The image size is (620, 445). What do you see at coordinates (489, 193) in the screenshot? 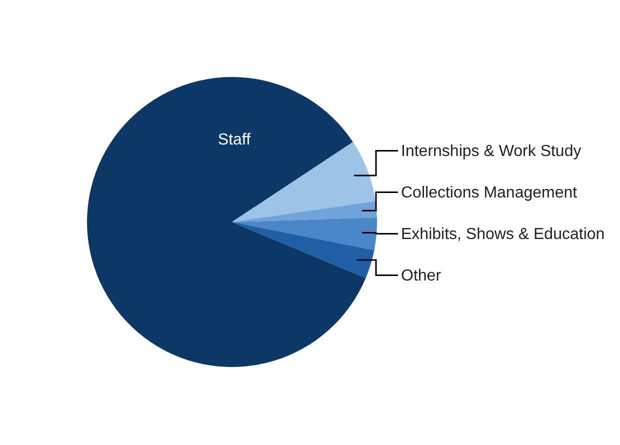
I see `slice-label: Collections Management` at bounding box center [489, 193].